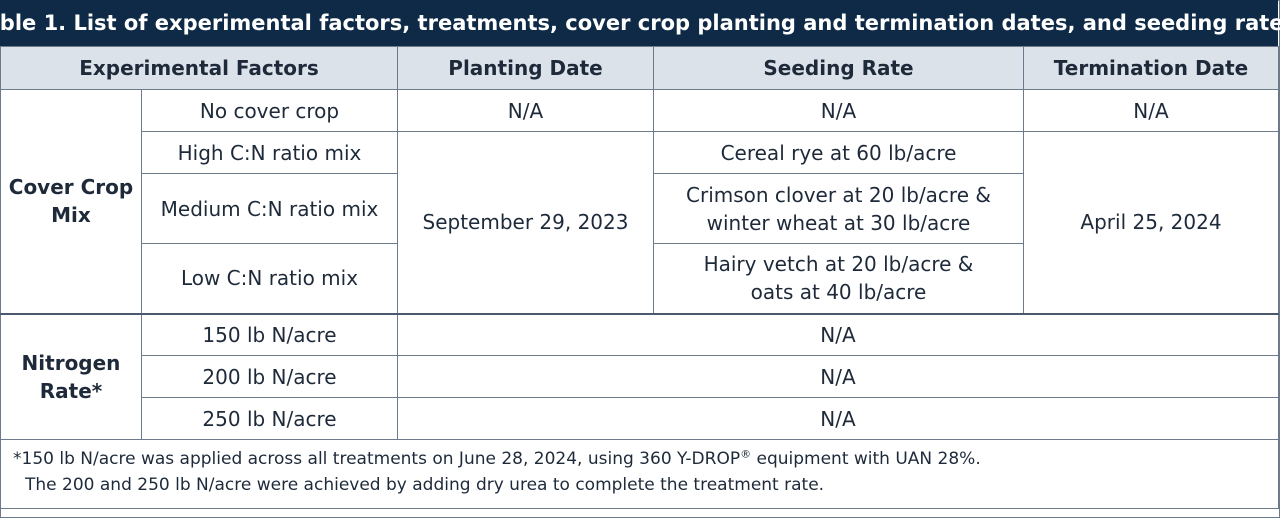 The image size is (1280, 520). I want to click on header-seeding-rate: Seeding Rate, so click(838, 68).